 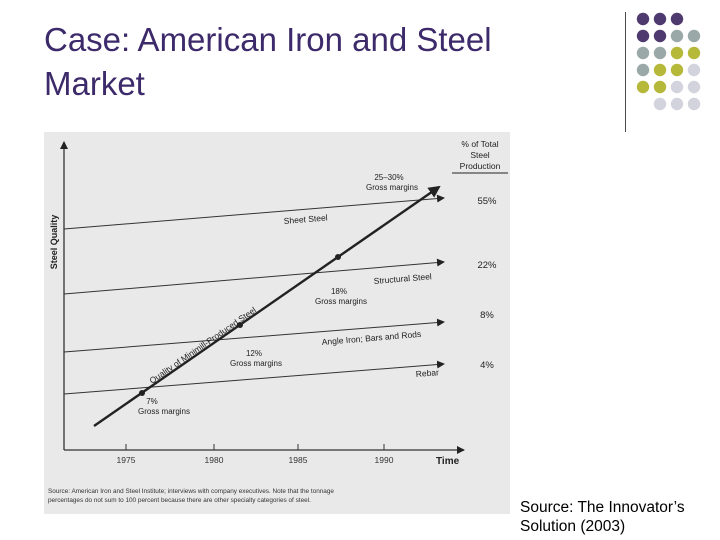 I want to click on segment-line-structural-steel, so click(x=254, y=276).